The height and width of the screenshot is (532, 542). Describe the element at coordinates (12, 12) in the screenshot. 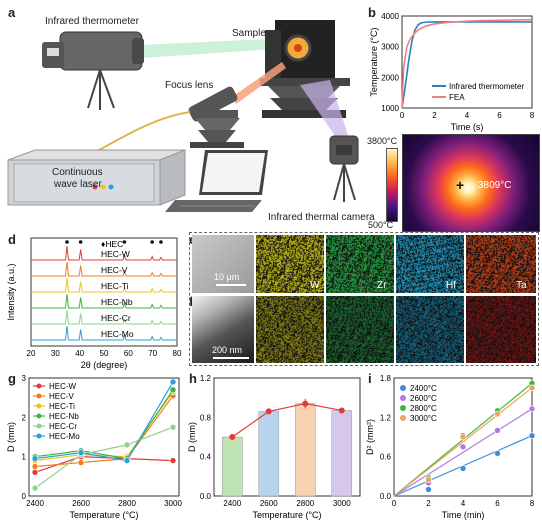

I see `panel-letter-a: a` at that location.